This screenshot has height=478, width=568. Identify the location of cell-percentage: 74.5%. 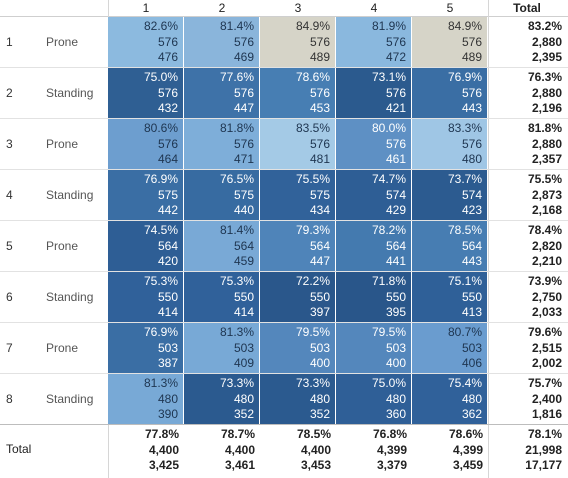
(160, 230).